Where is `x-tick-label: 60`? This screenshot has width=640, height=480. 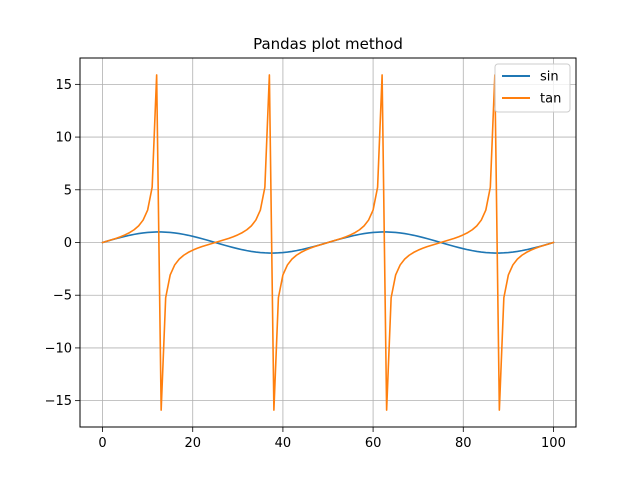 x-tick-label: 60 is located at coordinates (373, 443).